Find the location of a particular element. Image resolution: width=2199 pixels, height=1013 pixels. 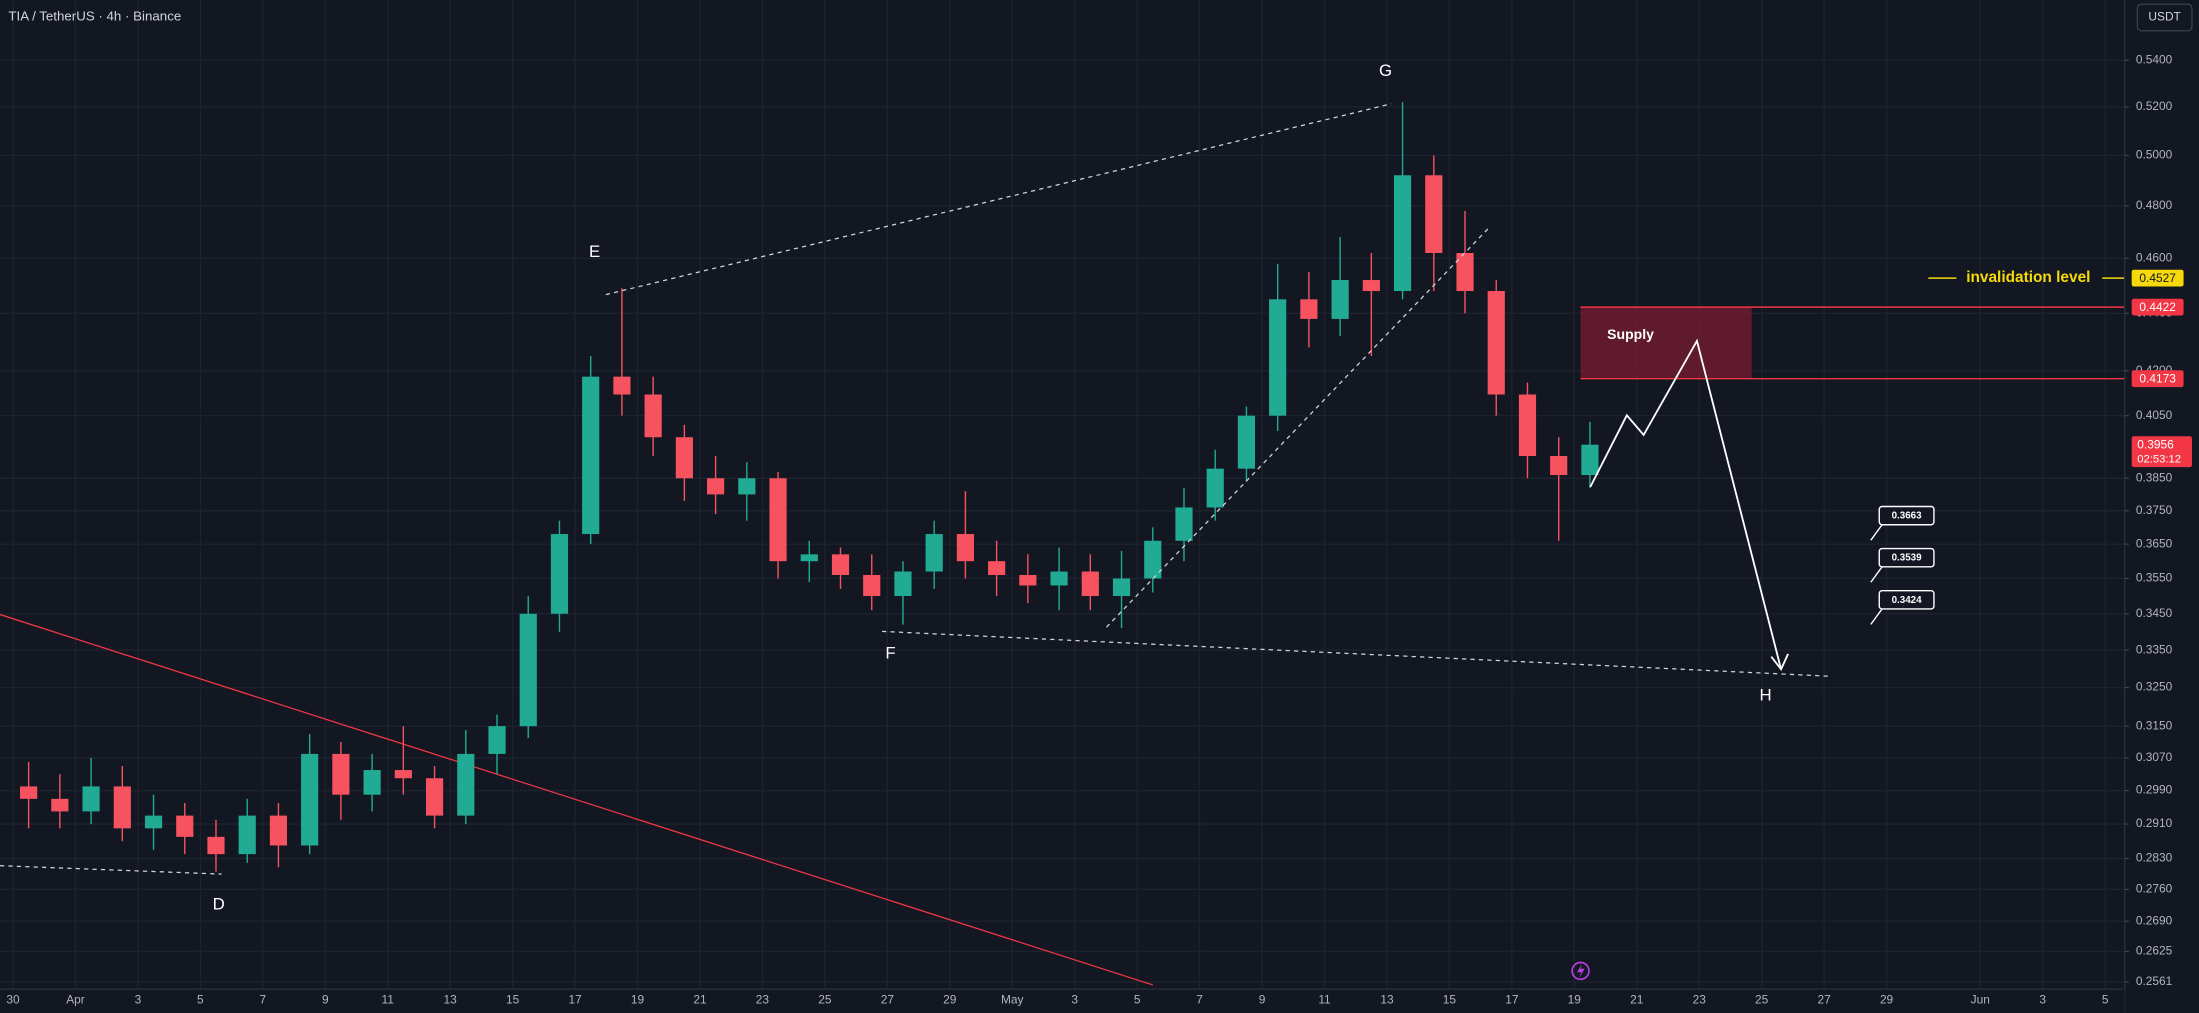

y-tick-label: 0.5000 is located at coordinates (2154, 155).